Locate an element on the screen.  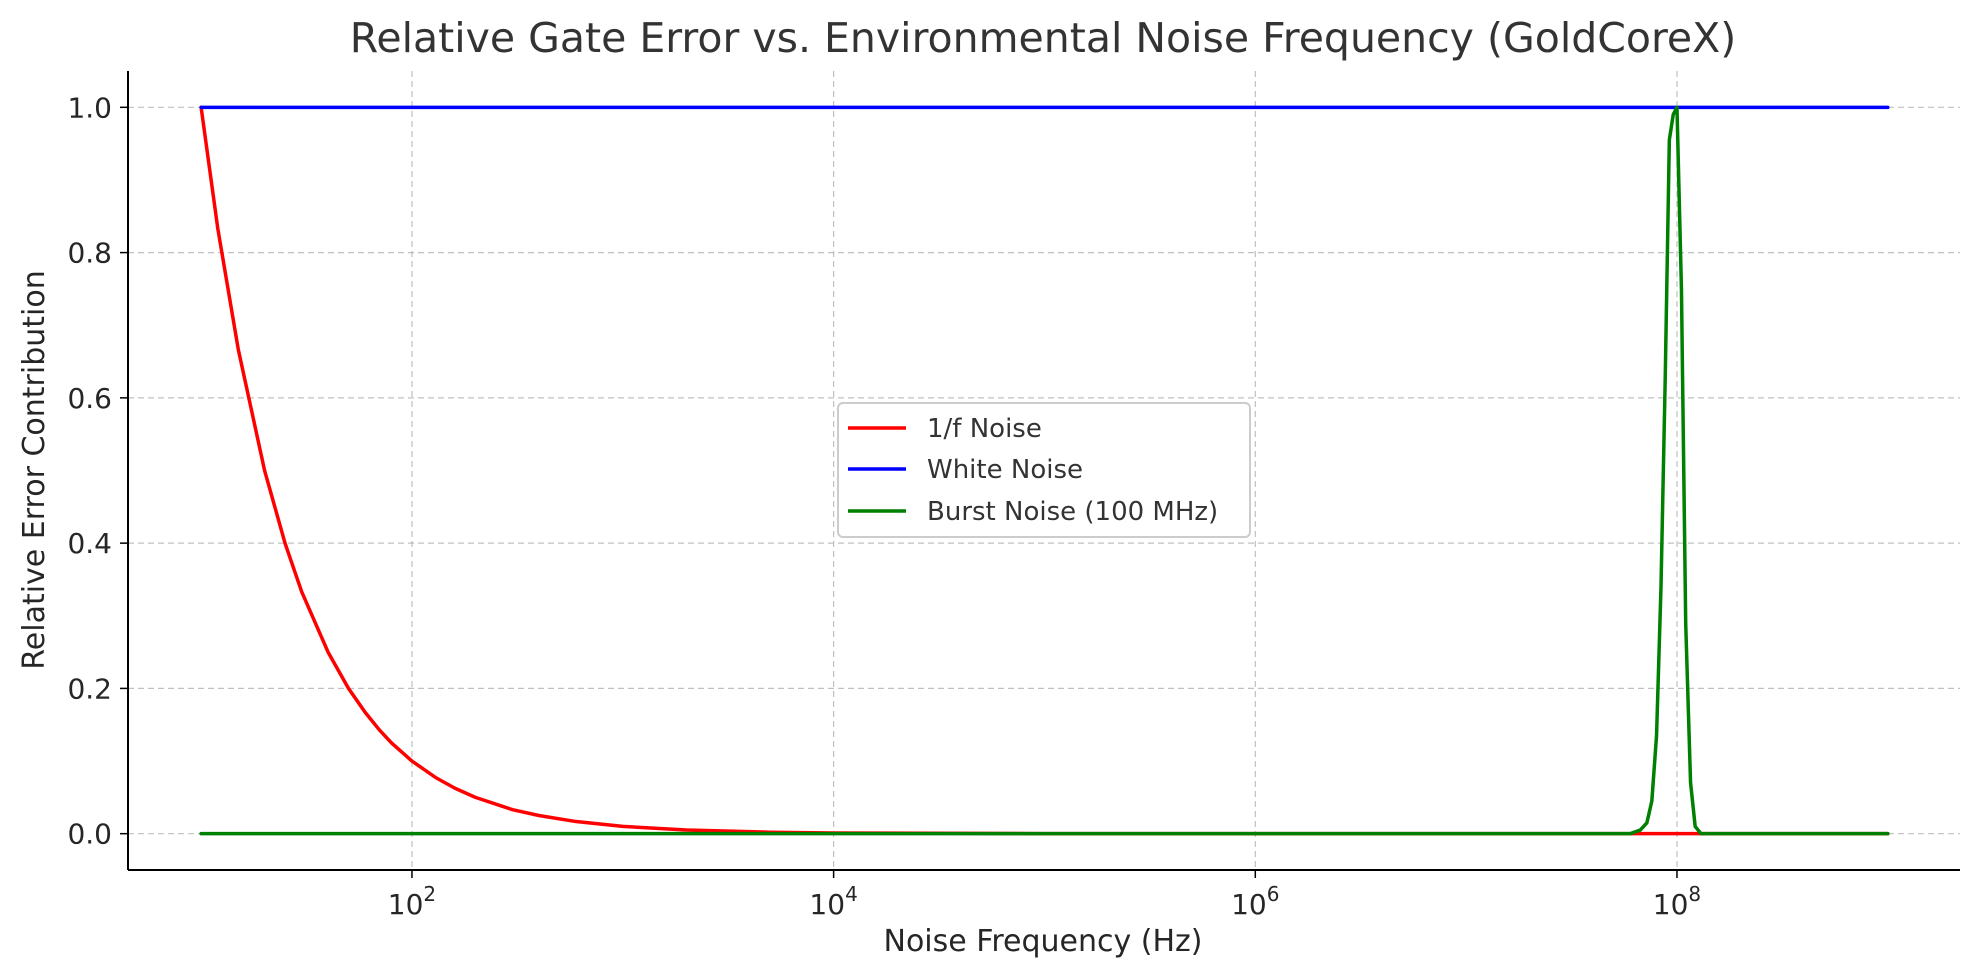
y-tick-label: 0.4 is located at coordinates (89, 543).